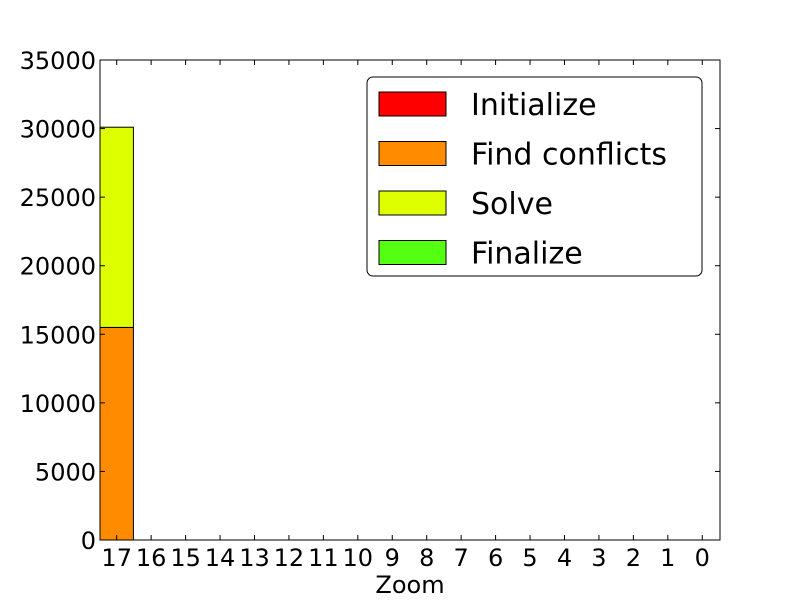 This screenshot has height=600, width=800. What do you see at coordinates (392, 558) in the screenshot?
I see `x-tick-label: 9` at bounding box center [392, 558].